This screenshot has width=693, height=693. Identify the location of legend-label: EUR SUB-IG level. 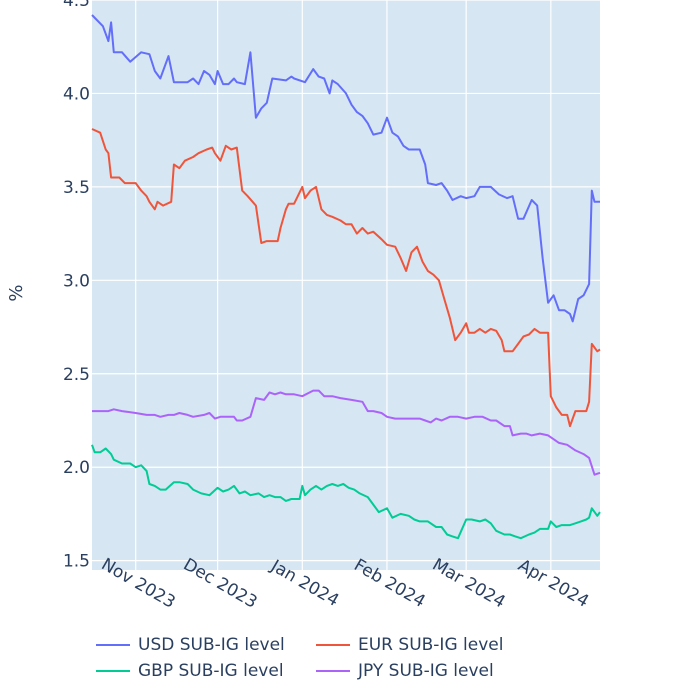
(431, 645).